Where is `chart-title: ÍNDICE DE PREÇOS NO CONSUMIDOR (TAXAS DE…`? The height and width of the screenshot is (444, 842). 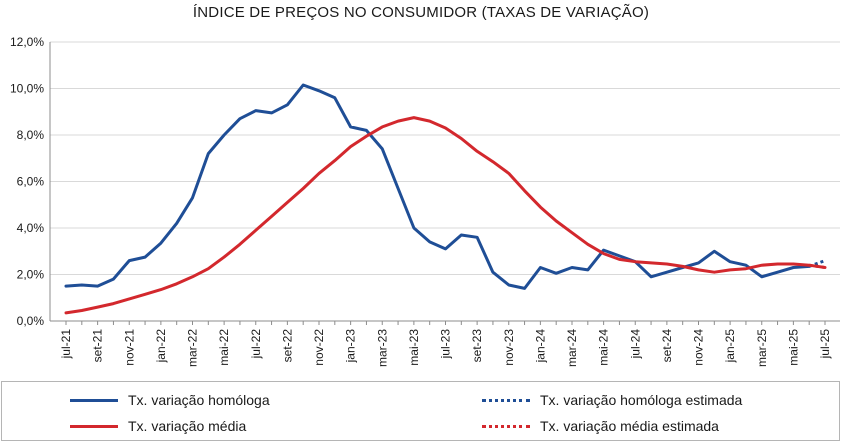 chart-title: ÍNDICE DE PREÇOS NO CONSUMIDOR (TAXAS DE… is located at coordinates (421, 12).